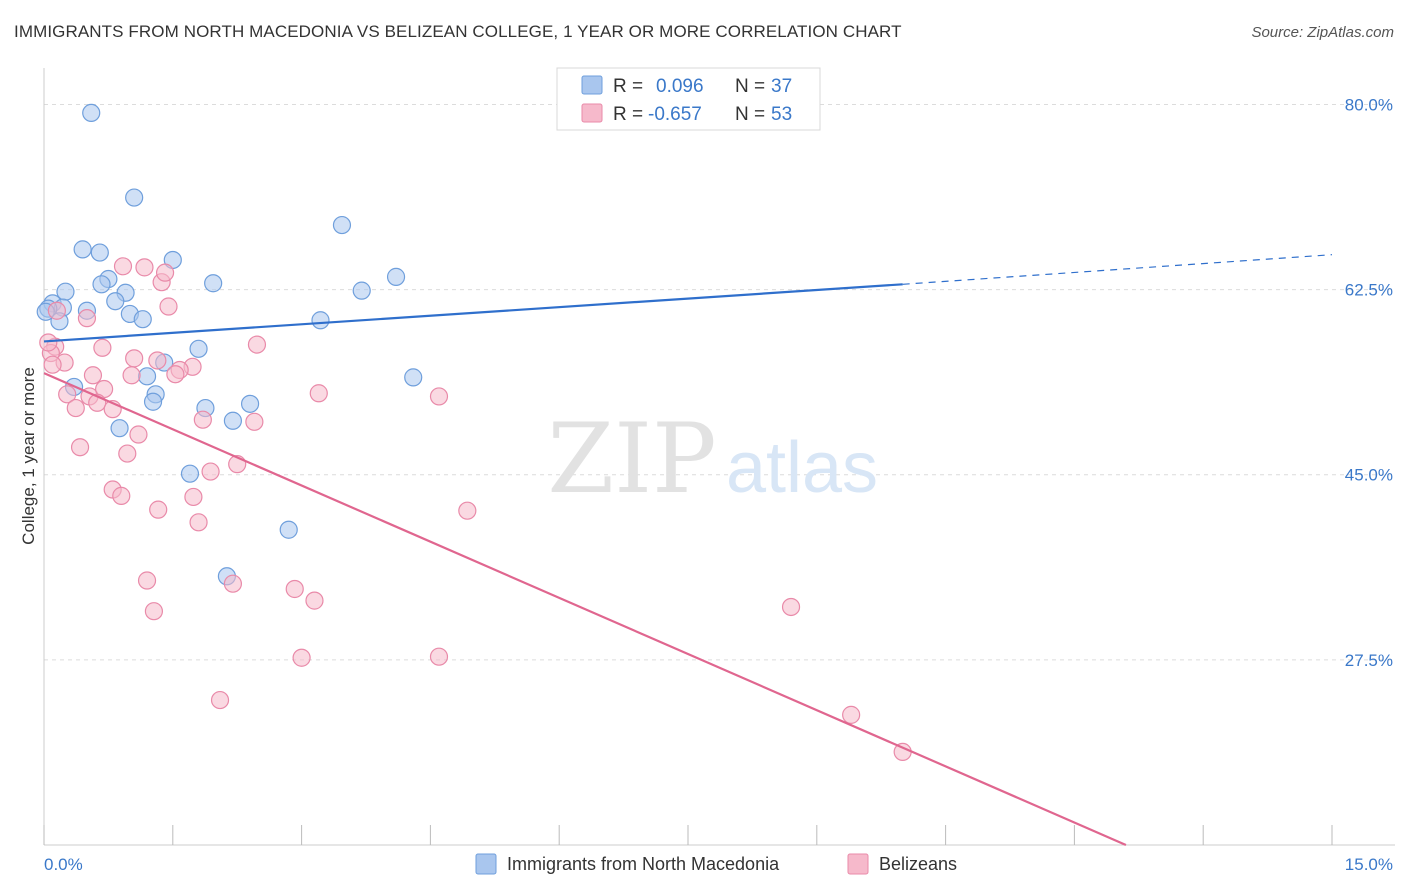  What do you see at coordinates (643, 864) in the screenshot?
I see `legend-bottom-label-1: Immigrants from North Macedonia` at bounding box center [643, 864].